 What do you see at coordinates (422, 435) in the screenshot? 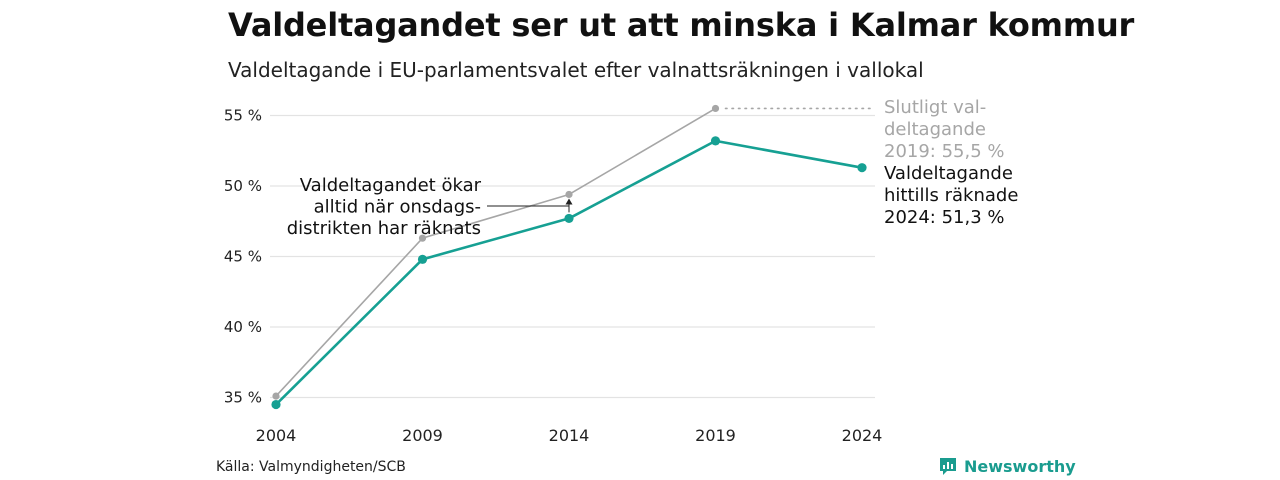
I see `x-tick-label: 2009` at bounding box center [422, 435].